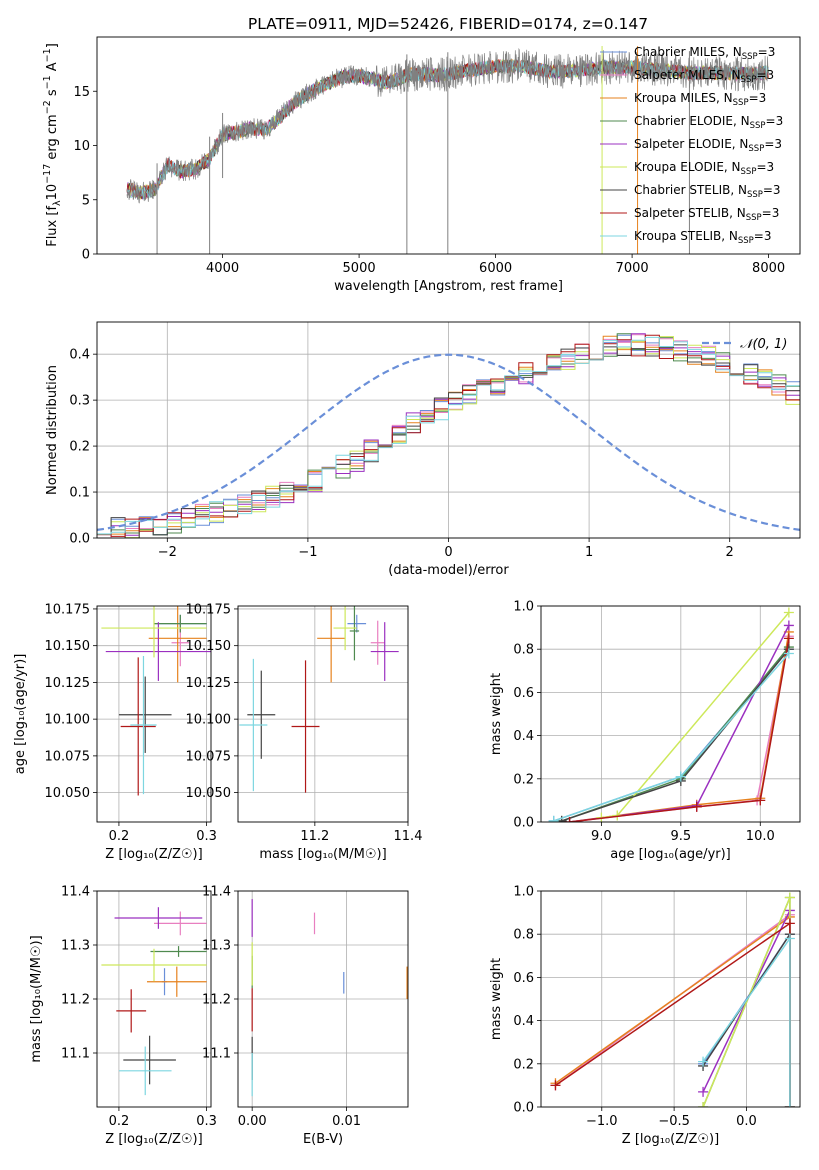 This screenshot has height=1170, width=819. I want to click on x-axis-label: wavelength [Angstrom, rest frame], so click(448, 286).